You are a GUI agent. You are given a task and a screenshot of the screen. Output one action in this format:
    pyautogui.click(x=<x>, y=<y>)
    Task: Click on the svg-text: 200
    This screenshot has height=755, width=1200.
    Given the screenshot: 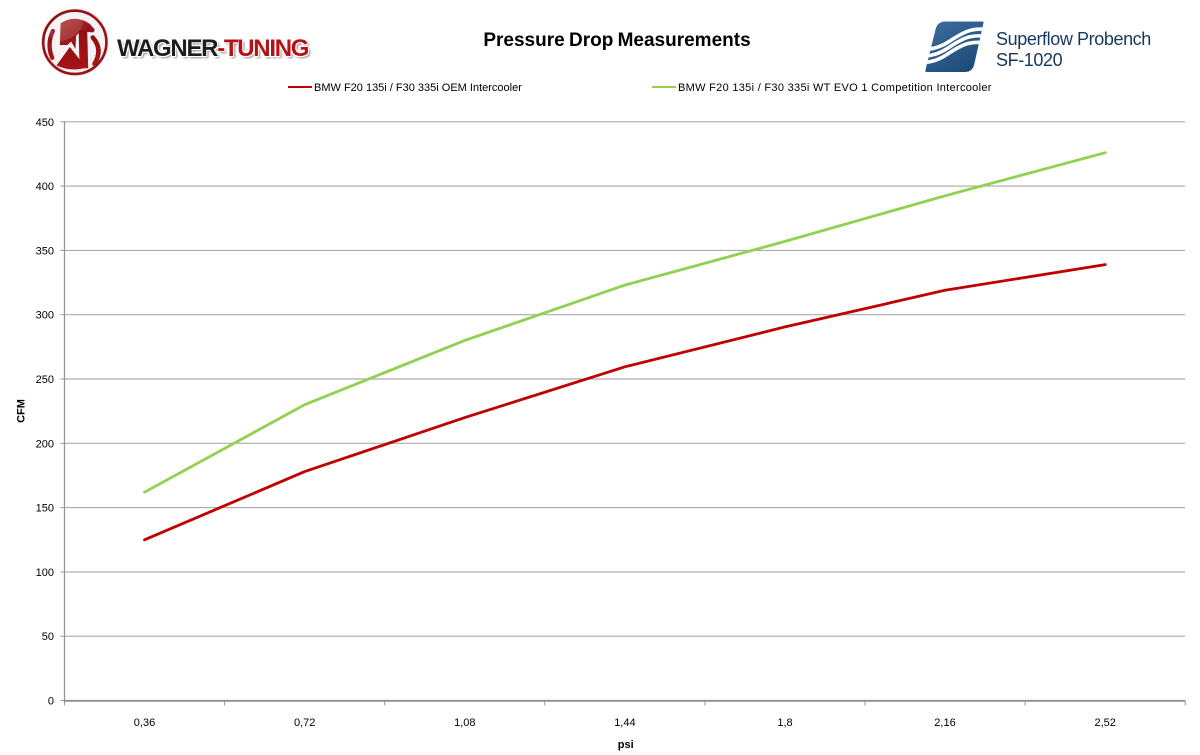 What is the action you would take?
    pyautogui.click(x=45, y=444)
    